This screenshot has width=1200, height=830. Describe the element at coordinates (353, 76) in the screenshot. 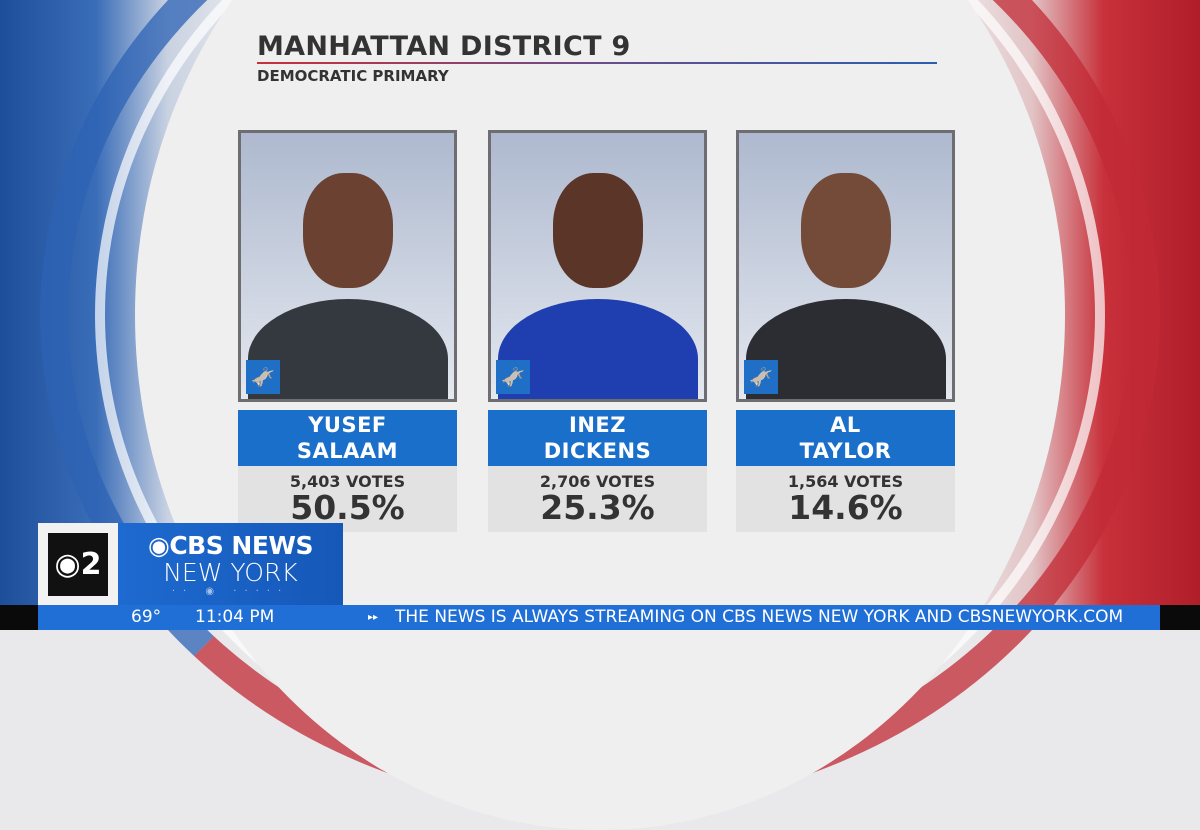

I see `page-subtitle: DEMOCRATIC PRIMARY` at that location.